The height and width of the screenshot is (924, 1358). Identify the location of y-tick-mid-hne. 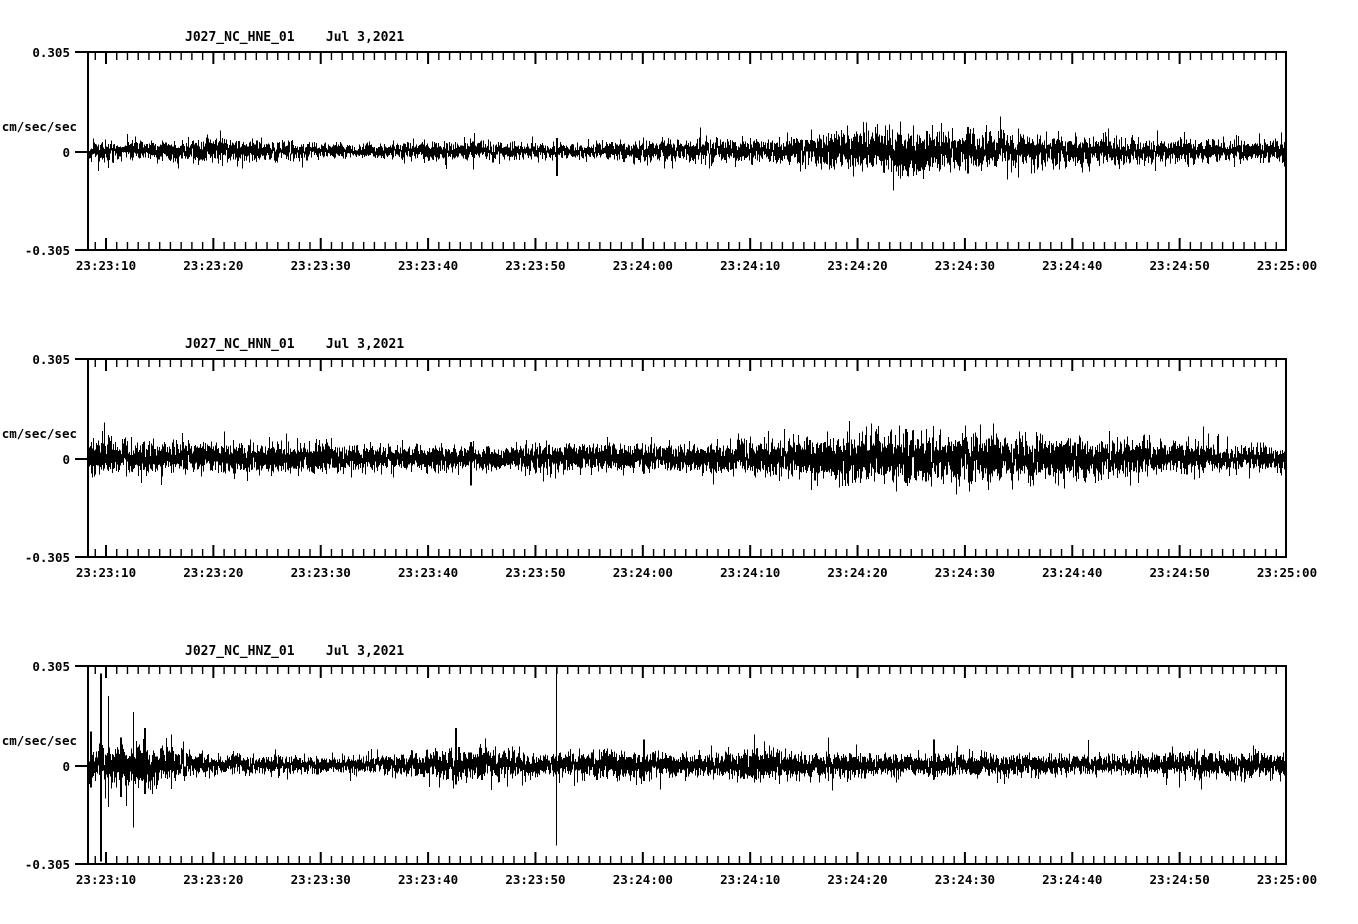
(81, 152).